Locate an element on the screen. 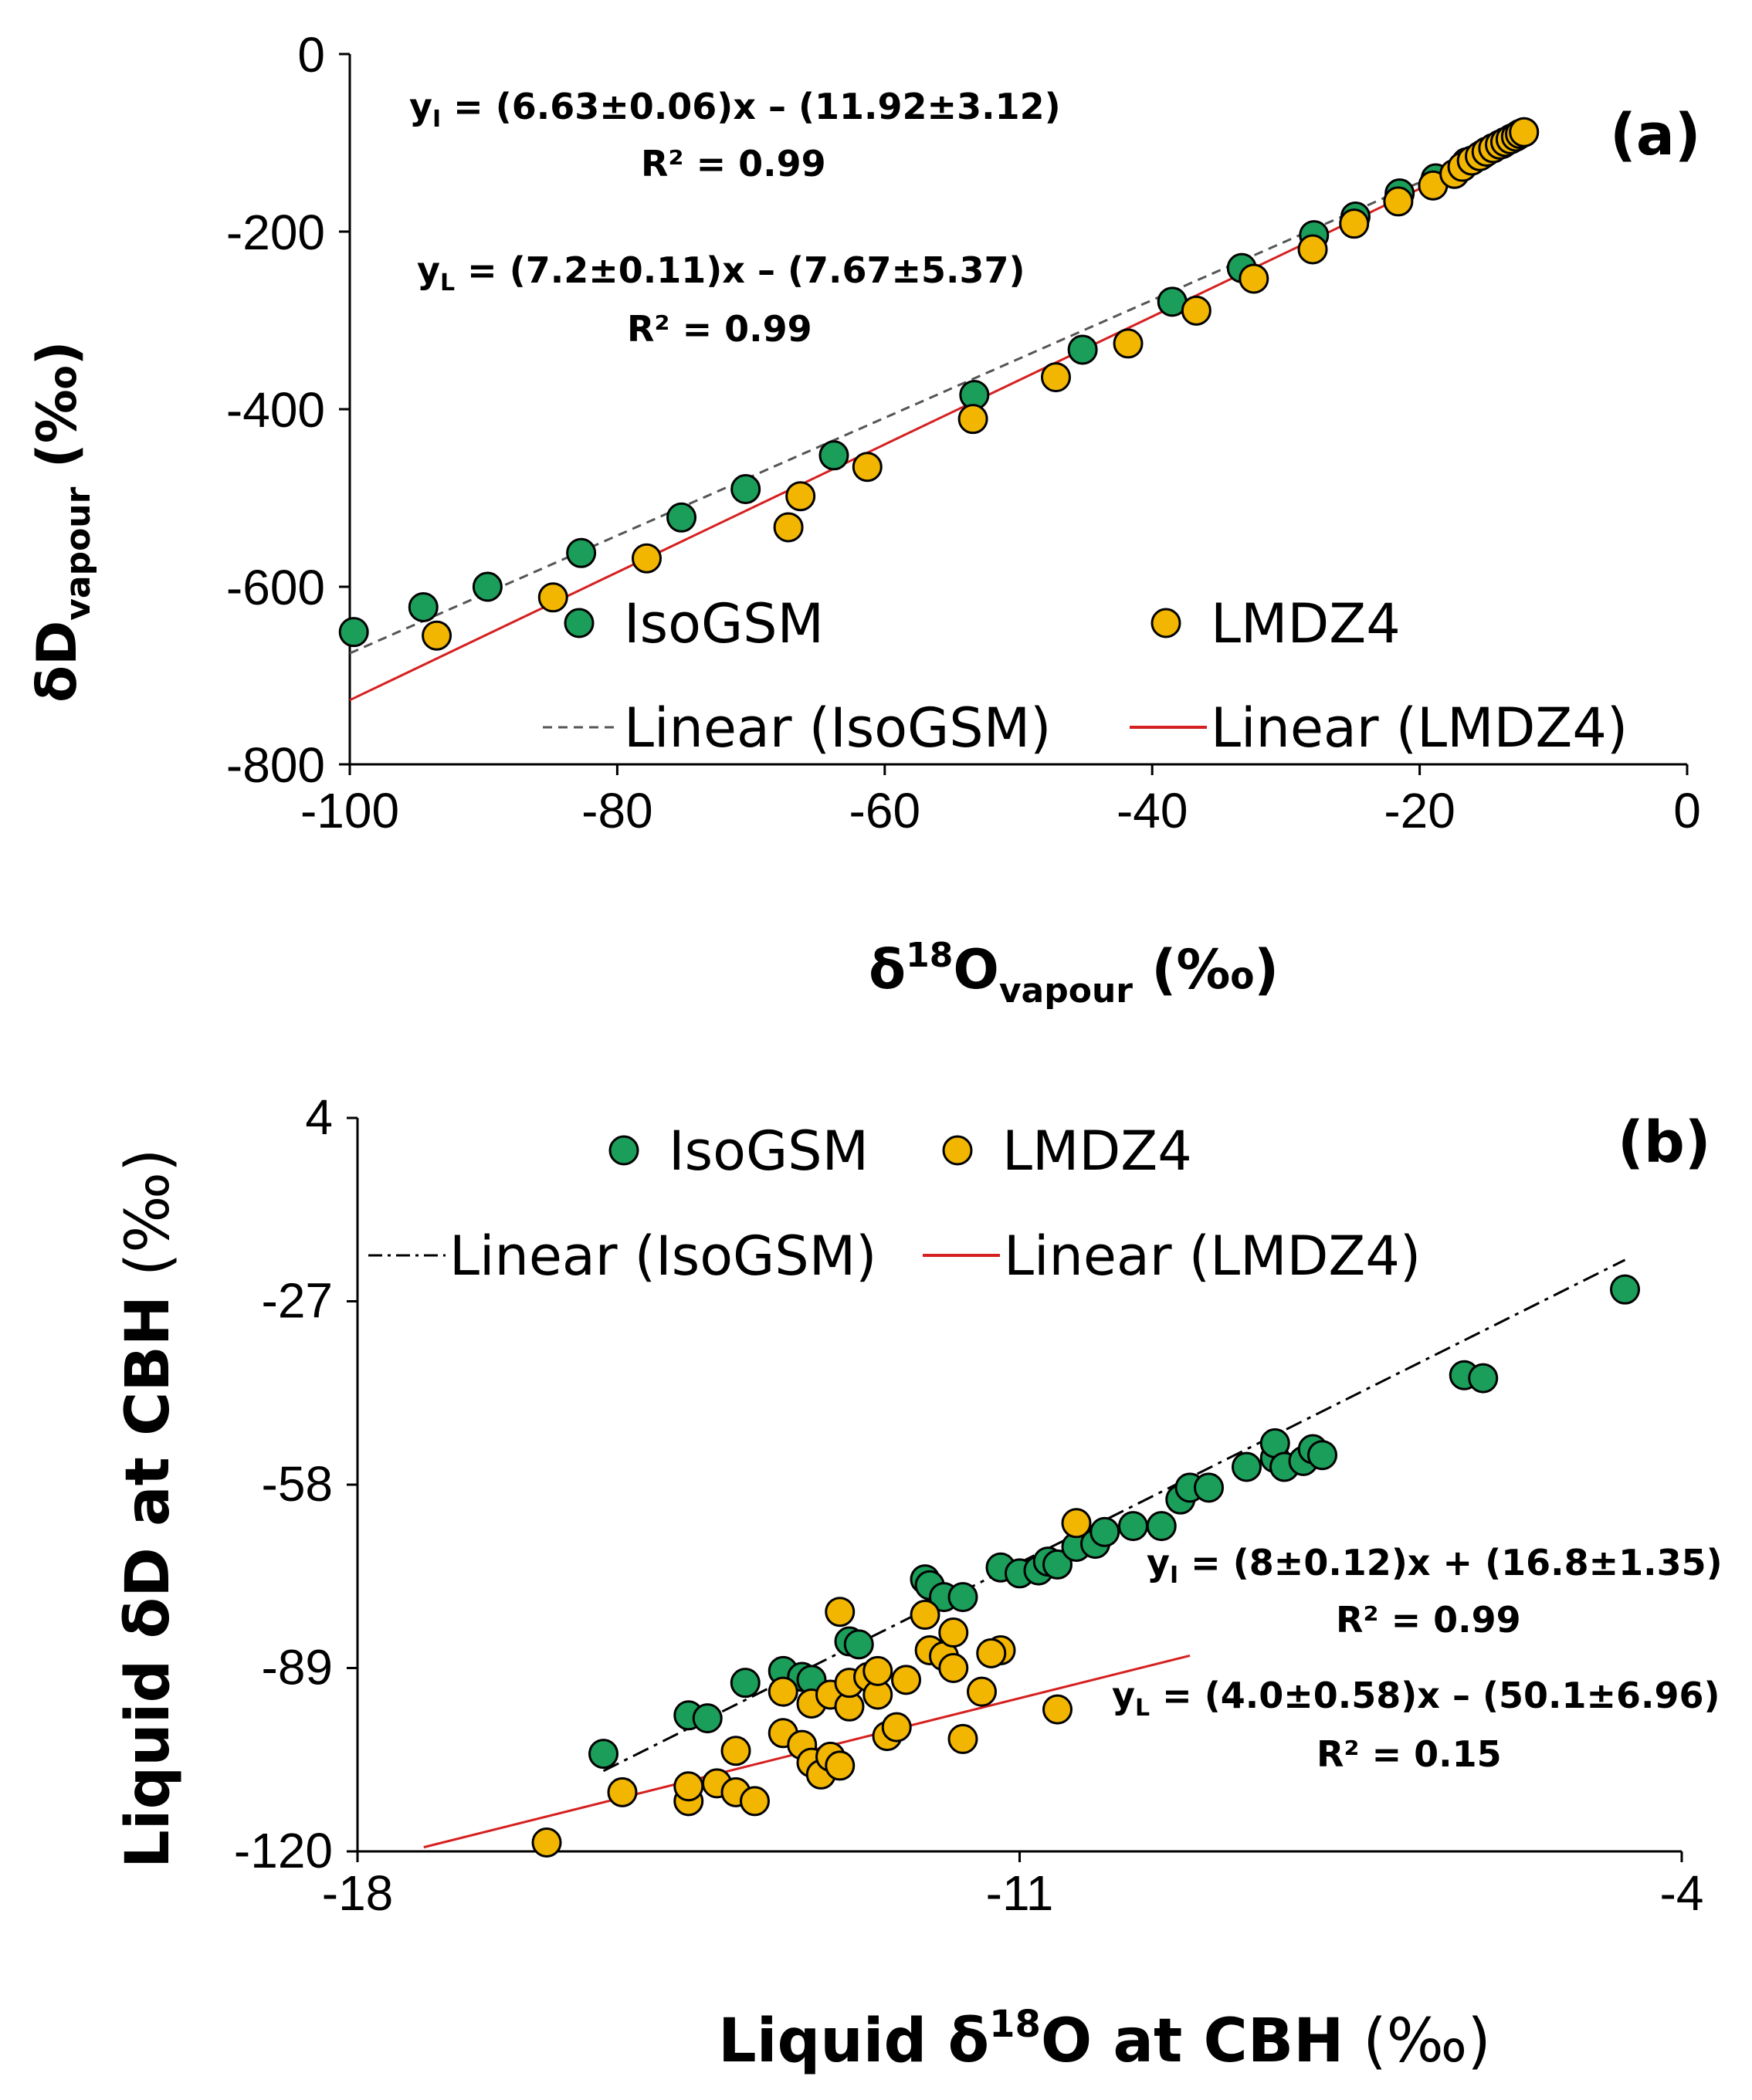  panel-b-r2-lmdz4: R² = 0.15 is located at coordinates (1409, 1754).